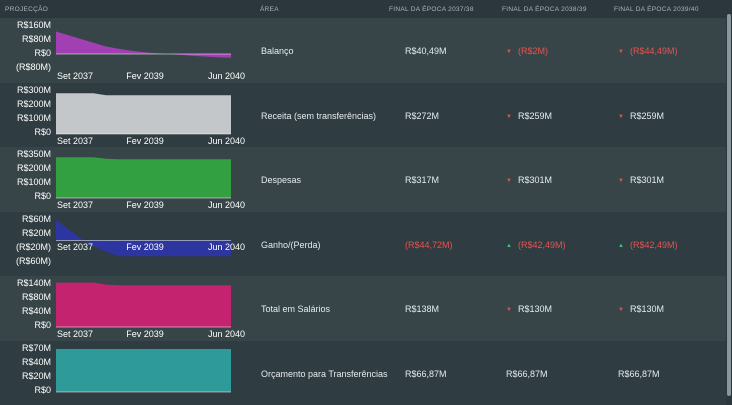 Image resolution: width=732 pixels, height=405 pixels. I want to click on area-label: Orçamento para Transferências, so click(324, 374).